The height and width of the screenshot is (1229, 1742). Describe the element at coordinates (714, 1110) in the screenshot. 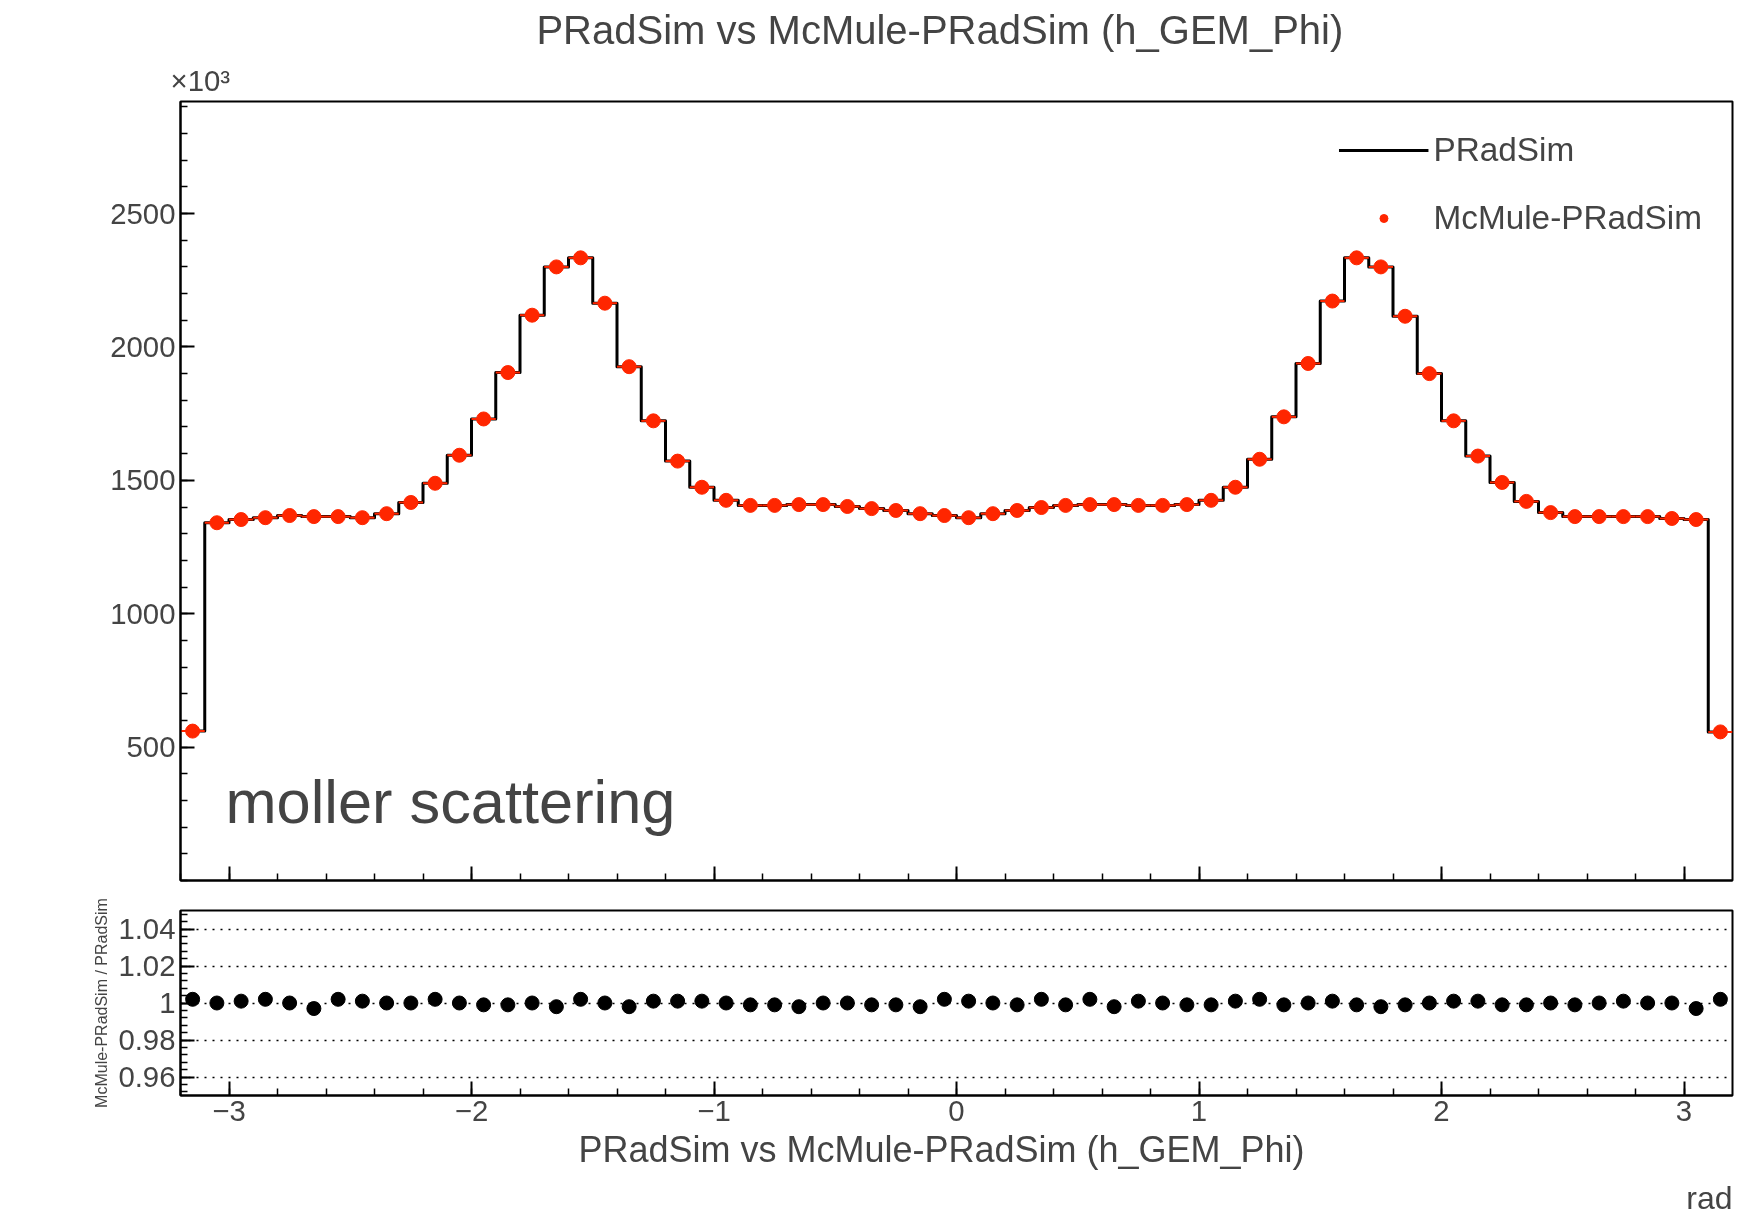

I see `x-tick-label: −1` at that location.